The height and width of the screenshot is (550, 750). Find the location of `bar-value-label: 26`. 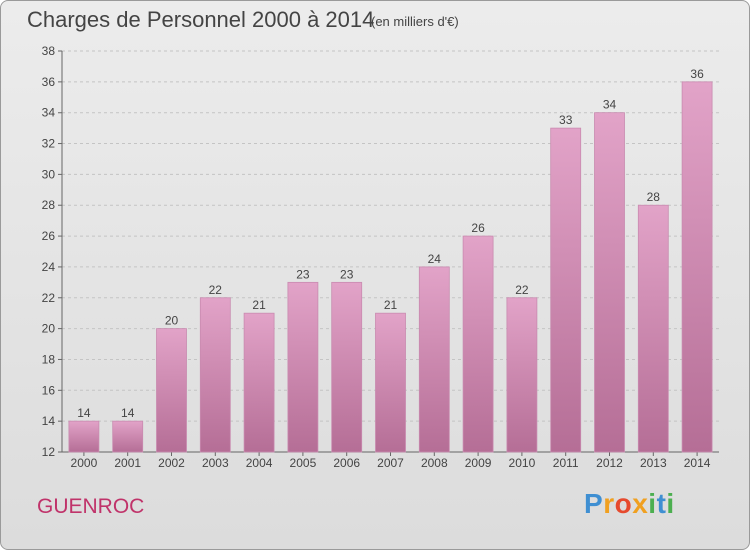

bar-value-label: 26 is located at coordinates (478, 228).